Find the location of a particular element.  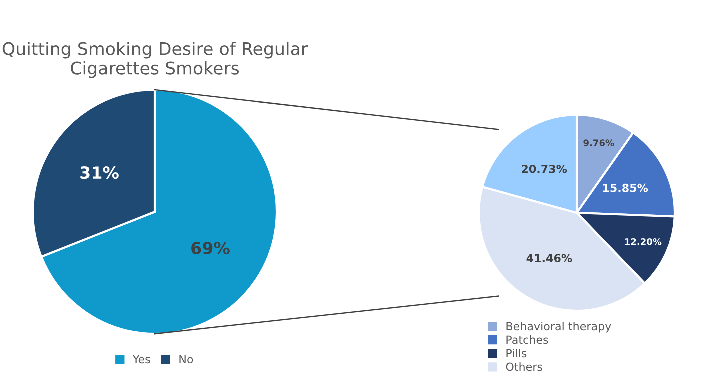

legend-label: Yes is located at coordinates (141, 359).